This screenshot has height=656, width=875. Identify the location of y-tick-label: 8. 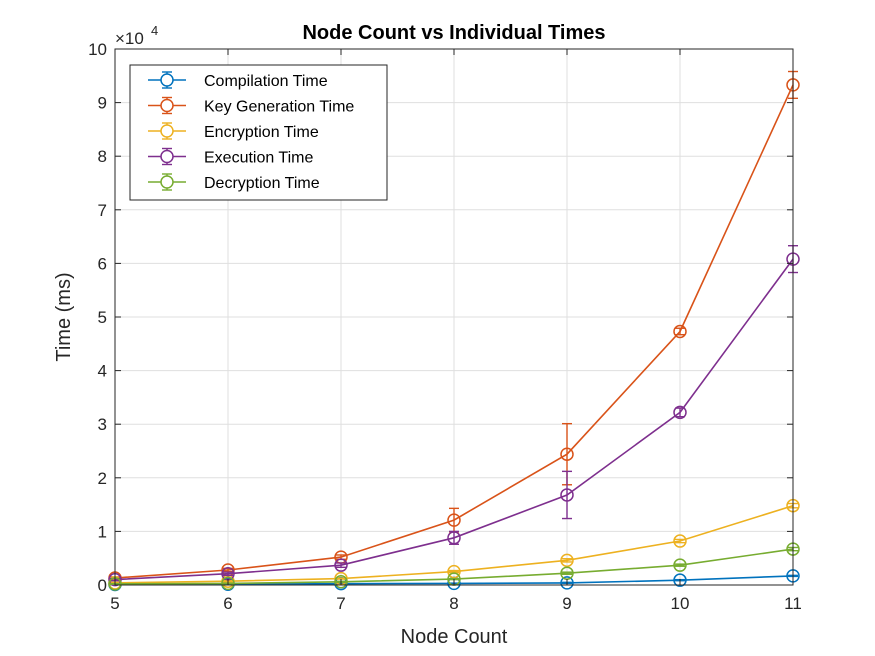
(102, 156).